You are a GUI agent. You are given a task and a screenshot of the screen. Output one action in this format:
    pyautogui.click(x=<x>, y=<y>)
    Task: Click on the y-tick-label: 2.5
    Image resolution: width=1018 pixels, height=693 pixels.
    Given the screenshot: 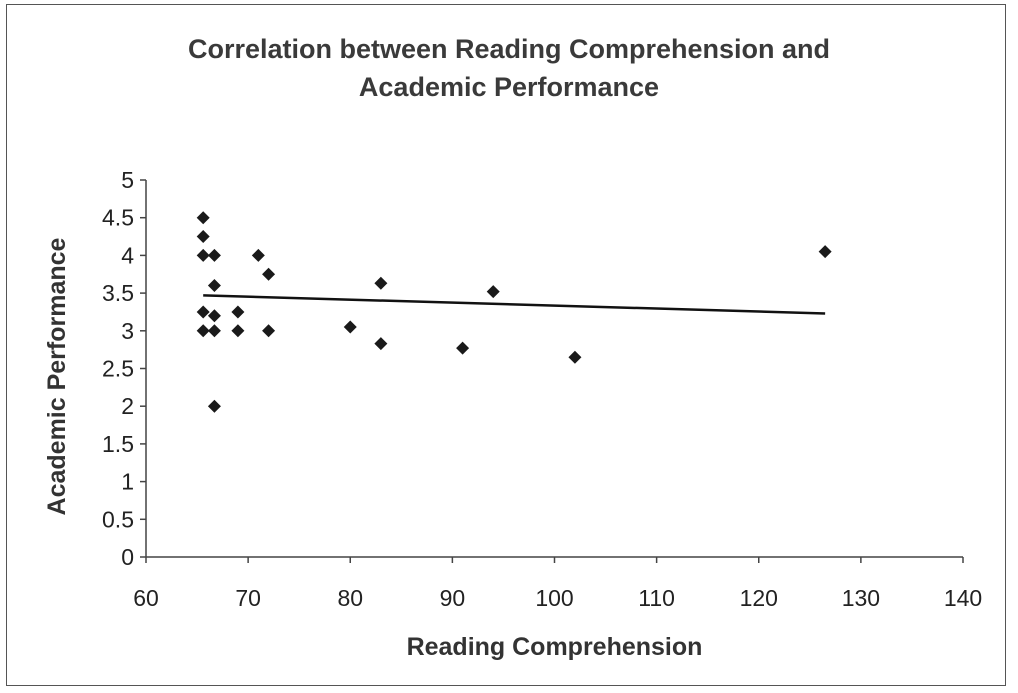 What is the action you would take?
    pyautogui.click(x=118, y=369)
    